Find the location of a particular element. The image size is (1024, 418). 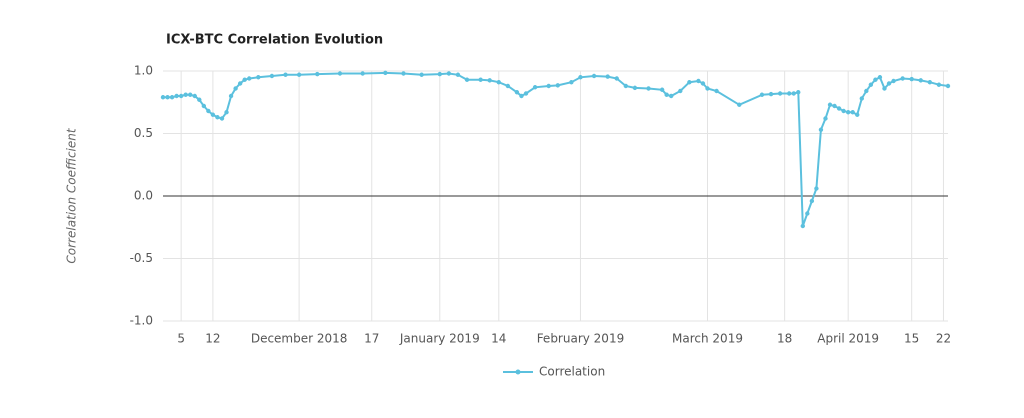

legend-marker is located at coordinates (518, 372).